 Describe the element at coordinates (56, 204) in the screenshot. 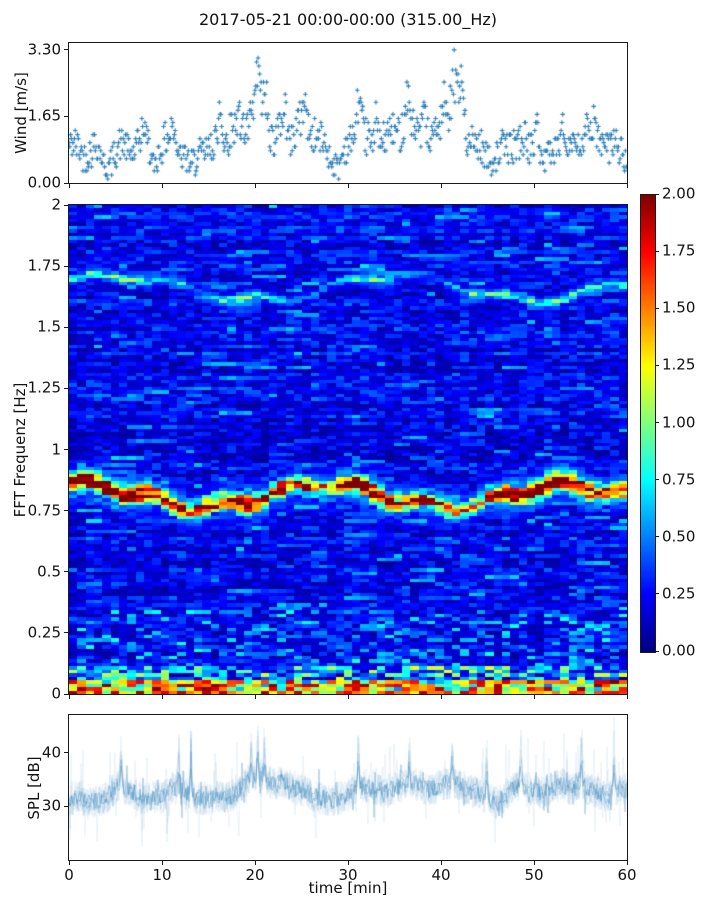

I see `spec-ytick-label: 2` at that location.